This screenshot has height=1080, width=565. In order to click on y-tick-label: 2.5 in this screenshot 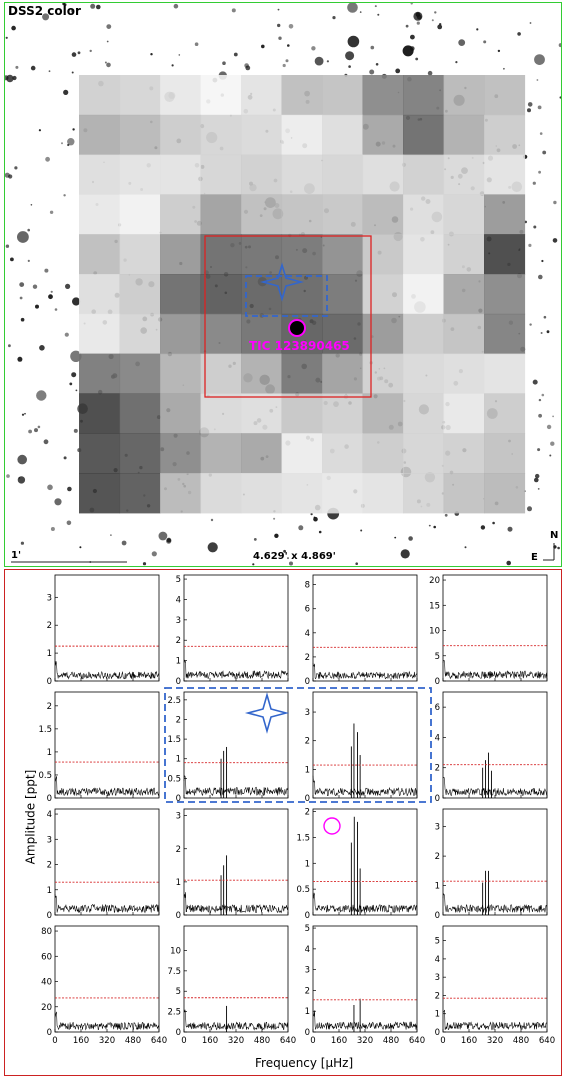, I will do `click(174, 1013)`.